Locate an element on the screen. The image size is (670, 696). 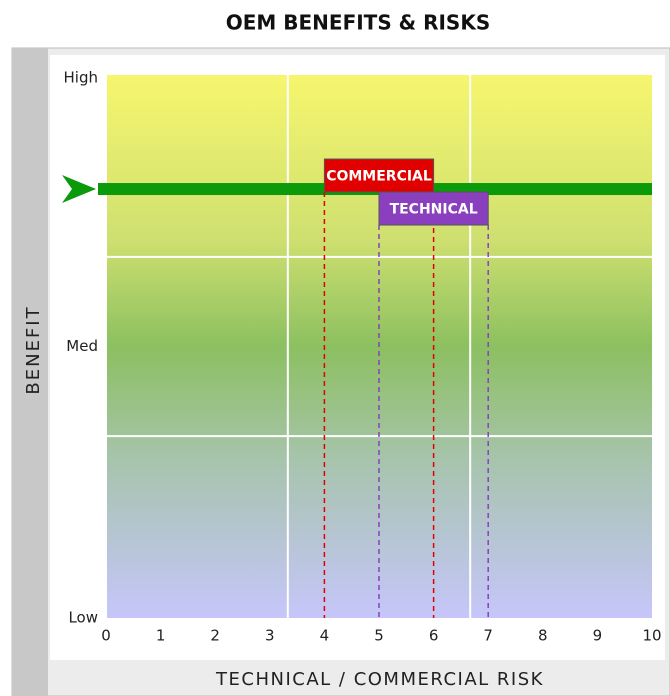
x-axis-label: TECHNICAL / COMMERCIAL RISK is located at coordinates (379, 679).